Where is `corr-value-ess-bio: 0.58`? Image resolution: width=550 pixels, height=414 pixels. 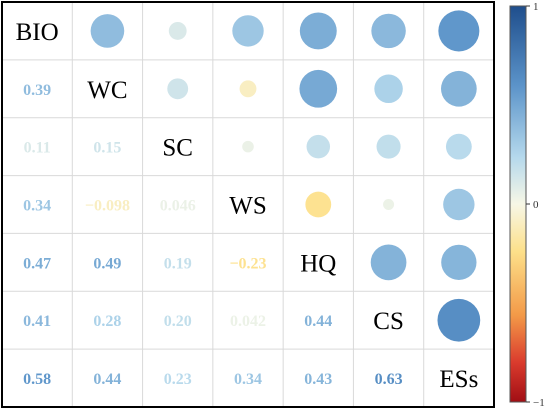
corr-value-ess-bio: 0.58 is located at coordinates (37, 379).